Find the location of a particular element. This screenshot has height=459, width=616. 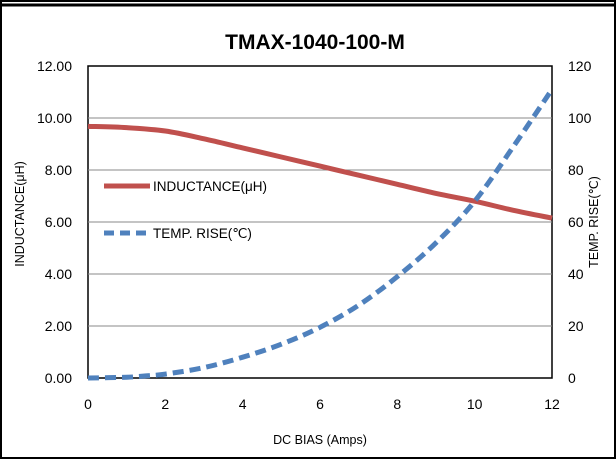

y-right-tick-label: 80 is located at coordinates (576, 170).